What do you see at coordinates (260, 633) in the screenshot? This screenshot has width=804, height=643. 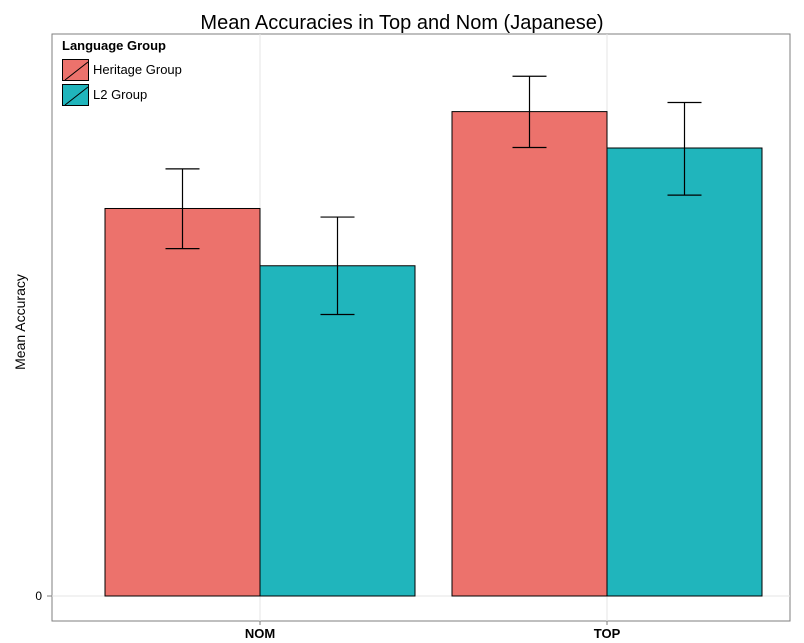 I see `x-tick-label-nom: NOM` at bounding box center [260, 633].